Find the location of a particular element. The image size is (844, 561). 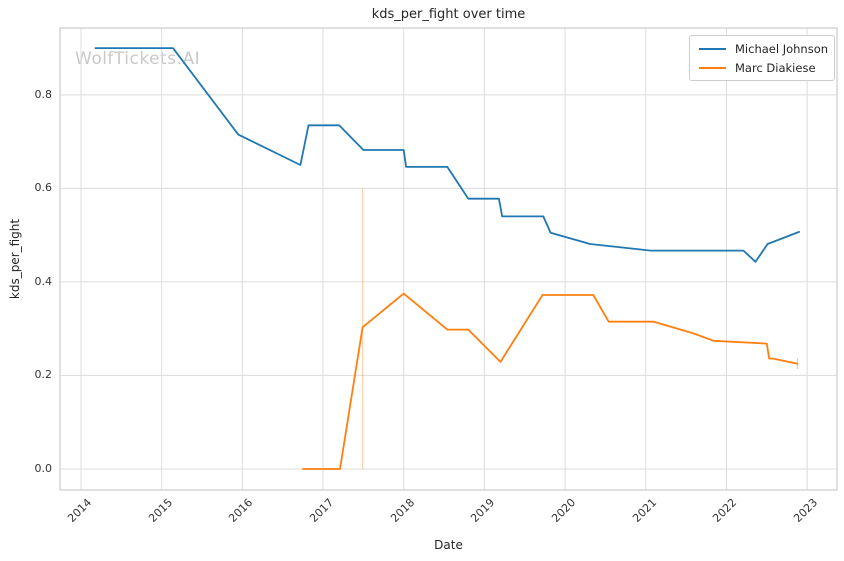

y-tick-label: 0.2 is located at coordinates (43, 375).